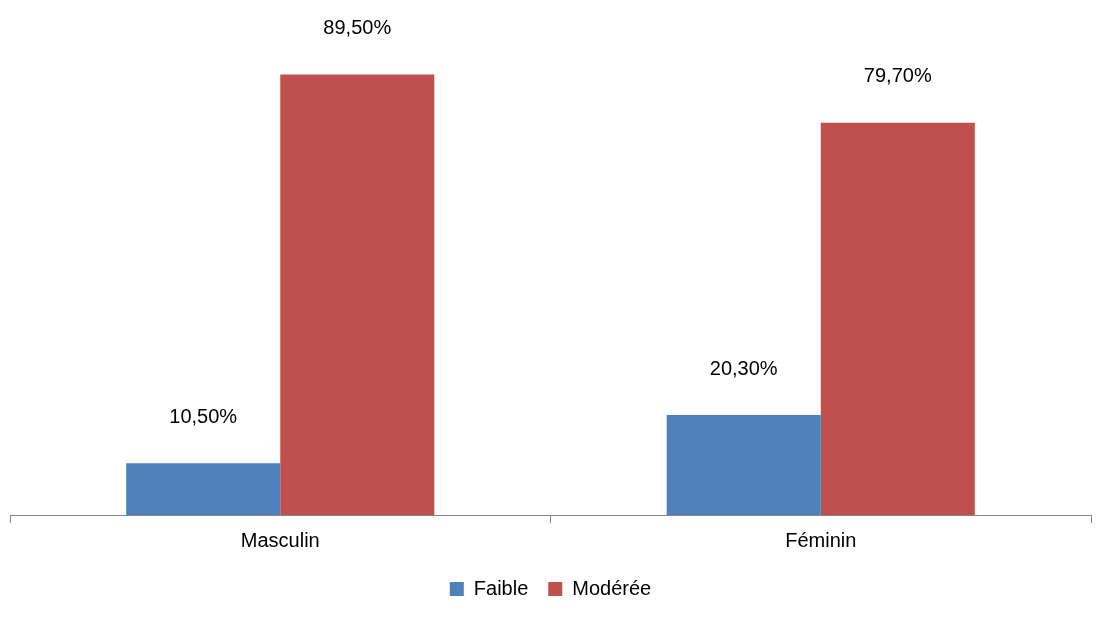 The width and height of the screenshot is (1103, 617). I want to click on x-tick-label: Masculin, so click(280, 539).